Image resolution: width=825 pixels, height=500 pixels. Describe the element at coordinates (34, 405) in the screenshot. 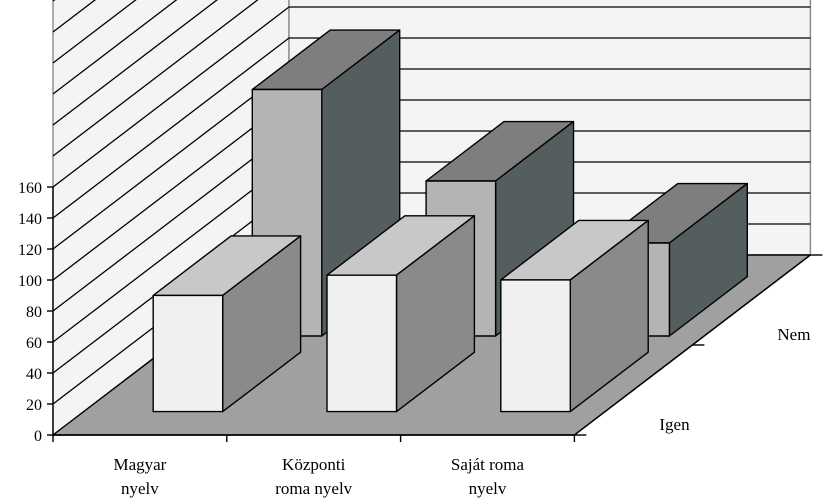

I see `y-tick-label: 20` at that location.